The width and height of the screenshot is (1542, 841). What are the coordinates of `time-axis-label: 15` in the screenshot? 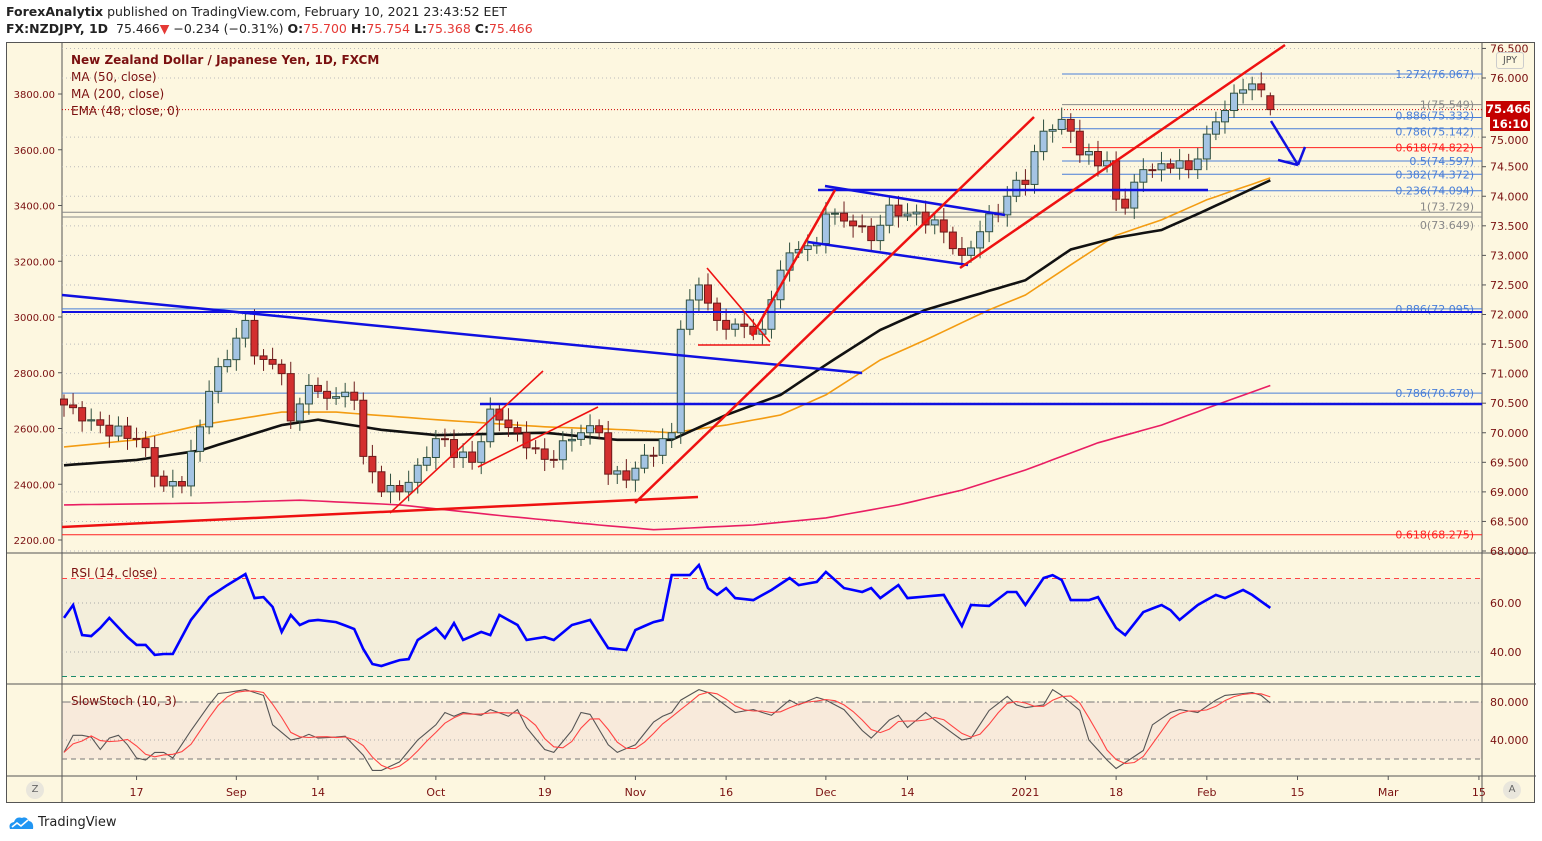 It's located at (1479, 792).